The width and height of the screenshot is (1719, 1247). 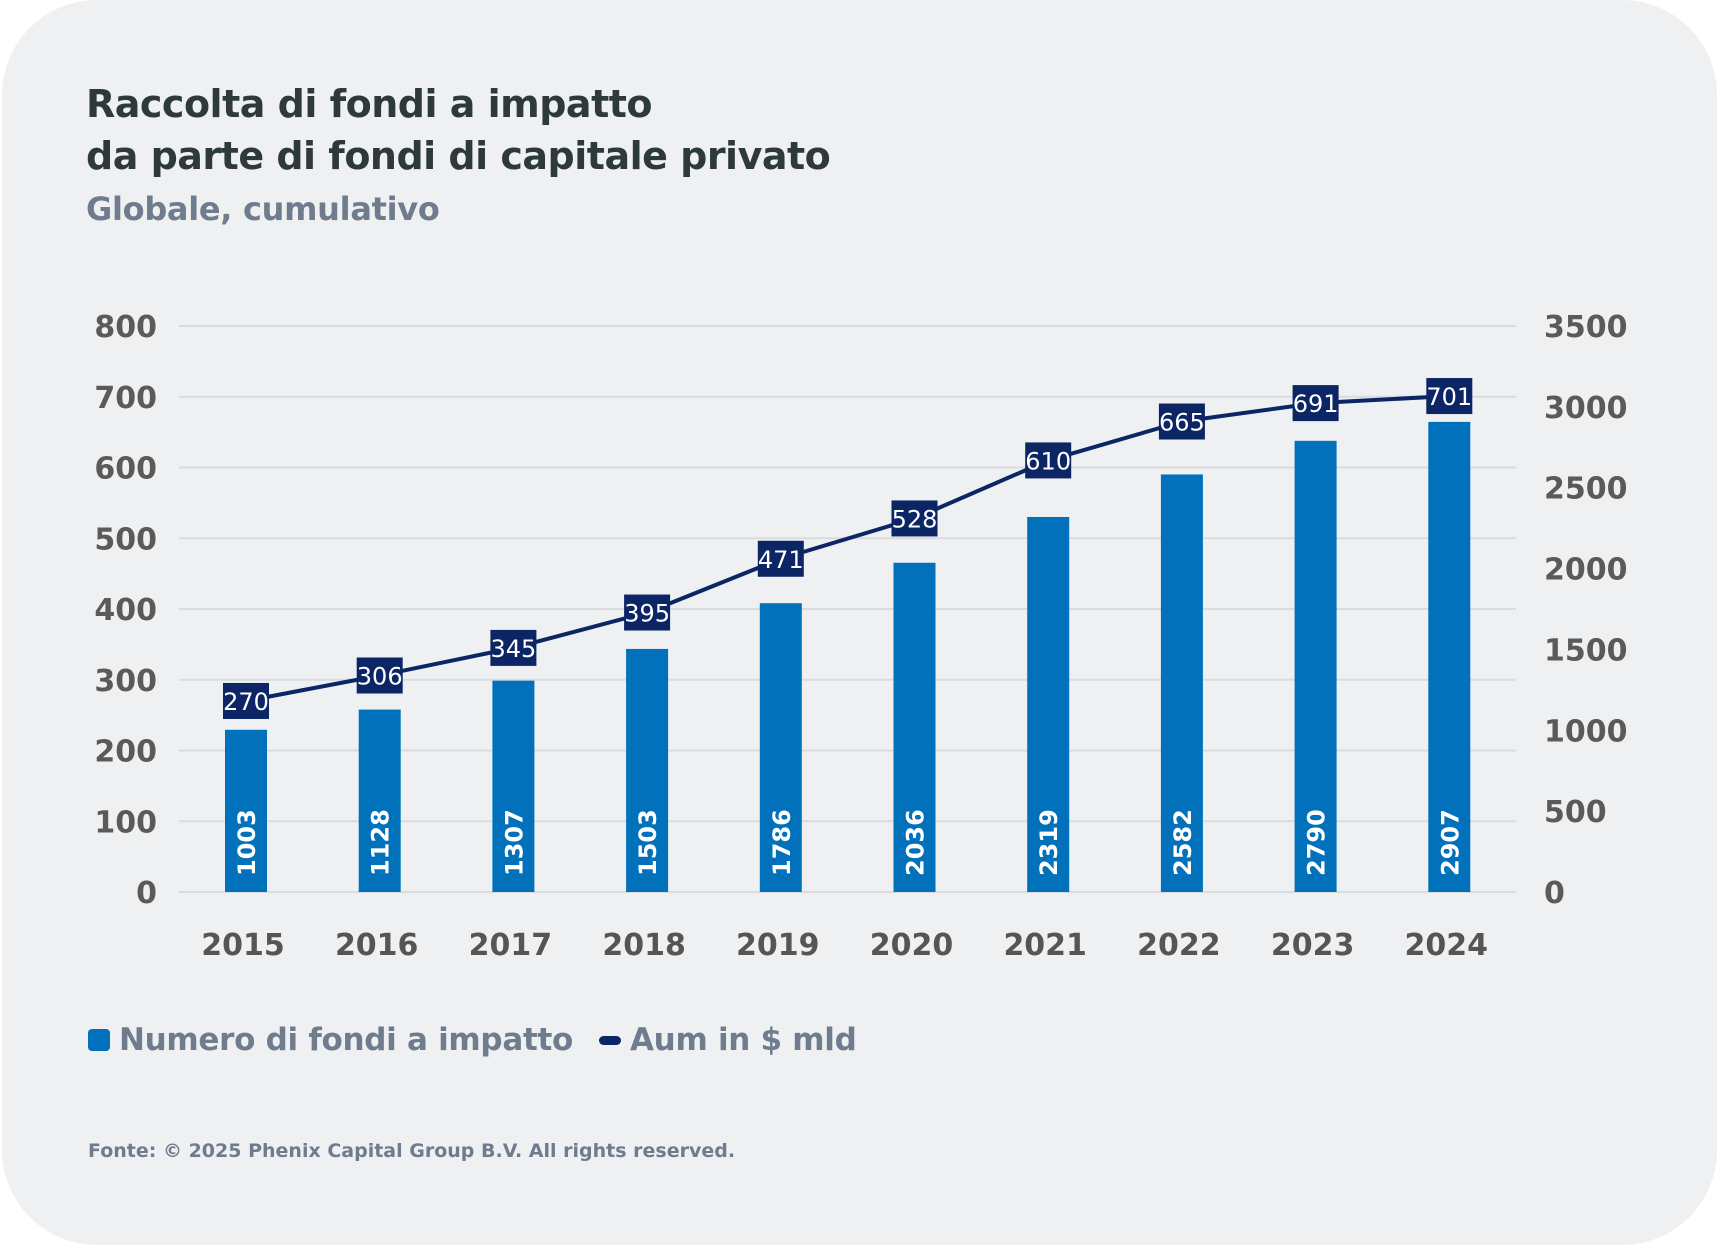 What do you see at coordinates (125, 539) in the screenshot?
I see `y-left-tick-label: 500` at bounding box center [125, 539].